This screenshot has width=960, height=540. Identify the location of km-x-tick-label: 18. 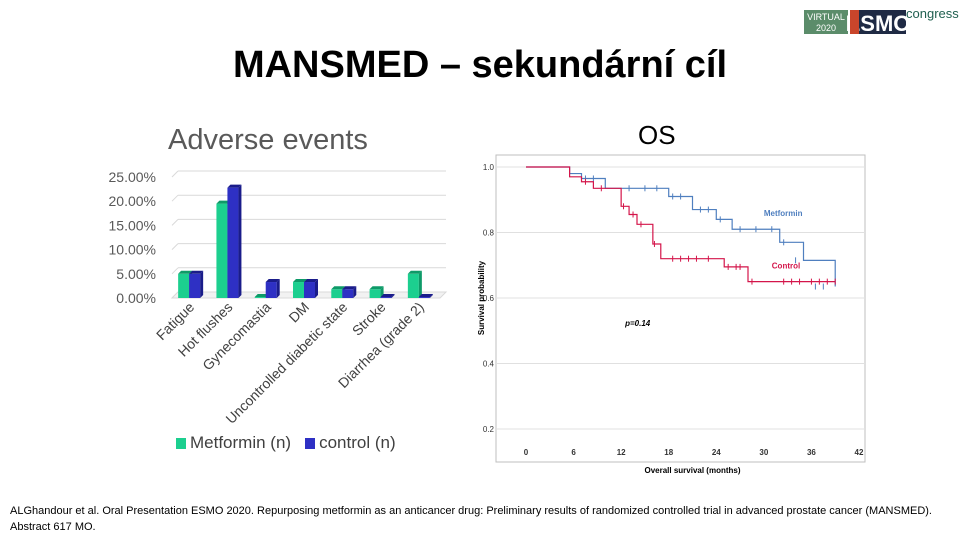
(668, 452).